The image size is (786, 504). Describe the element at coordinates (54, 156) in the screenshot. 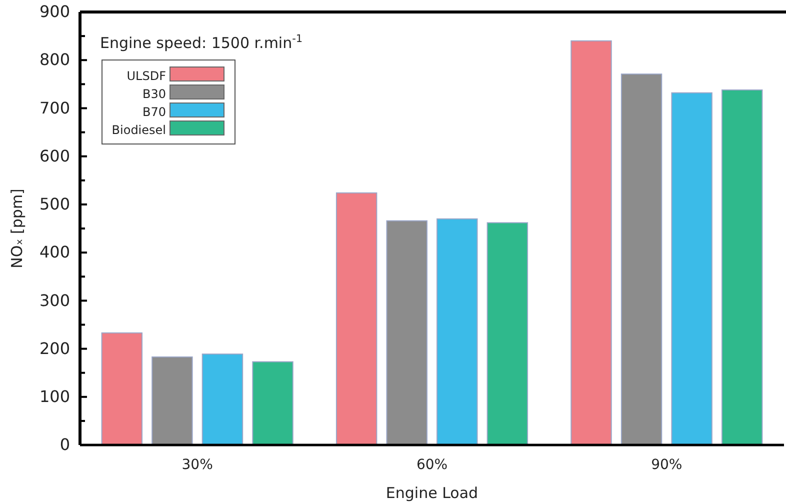

I see `y-tick-label: 600` at that location.